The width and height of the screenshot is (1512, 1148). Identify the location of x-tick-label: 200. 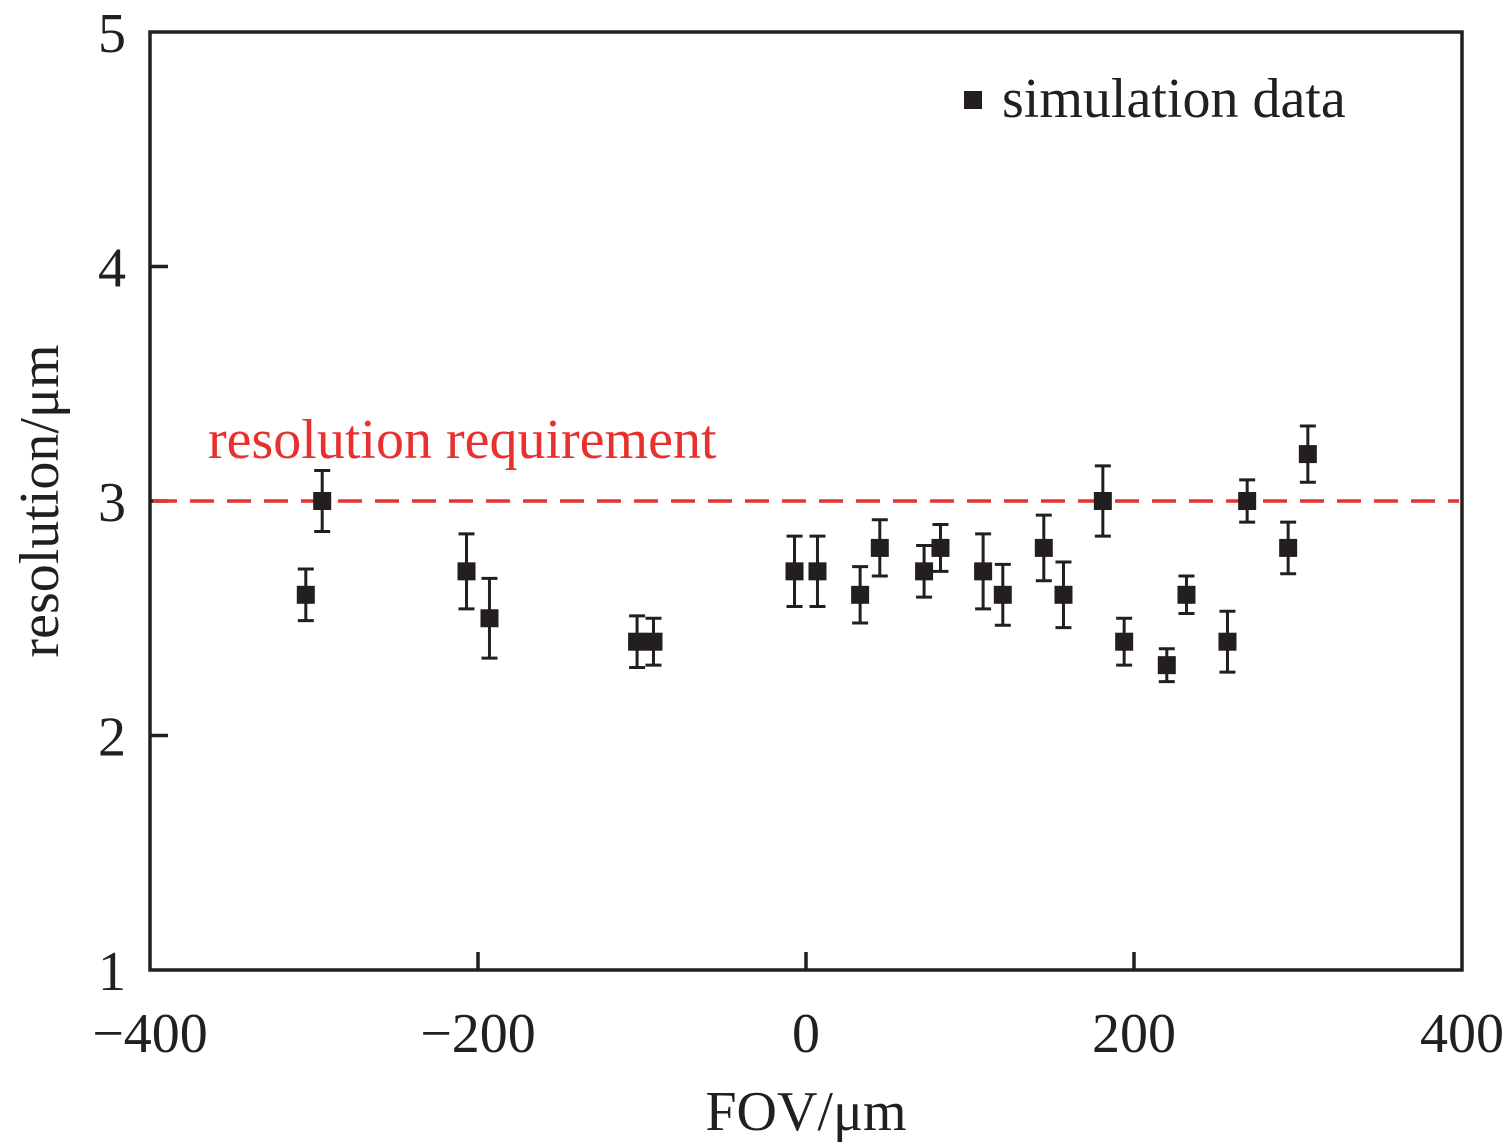
(1134, 1034).